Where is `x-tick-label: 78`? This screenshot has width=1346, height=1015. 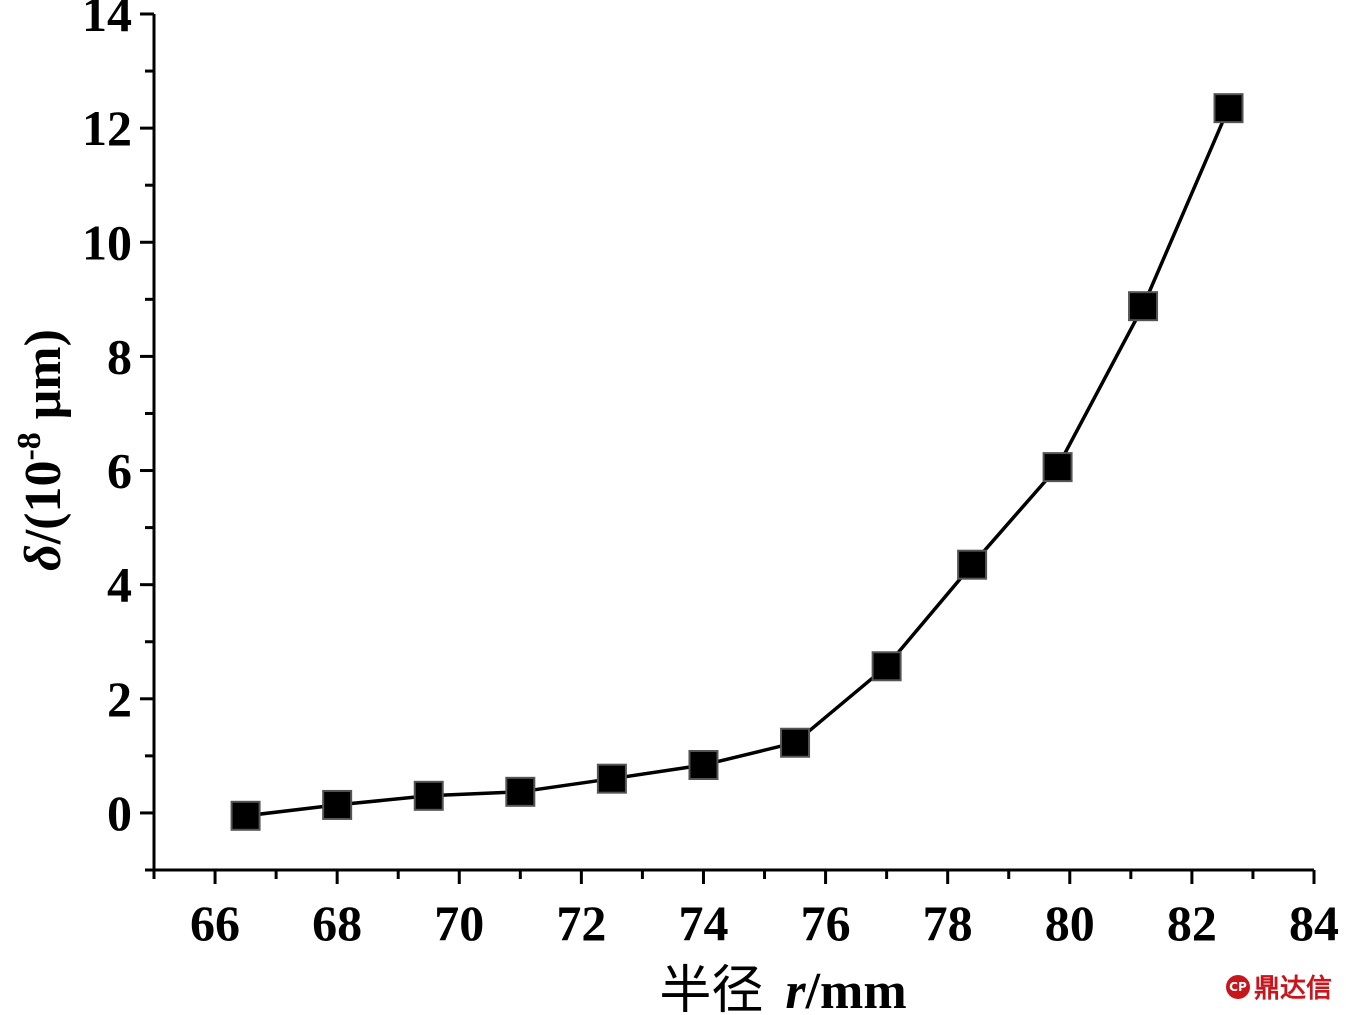 x-tick-label: 78 is located at coordinates (948, 923).